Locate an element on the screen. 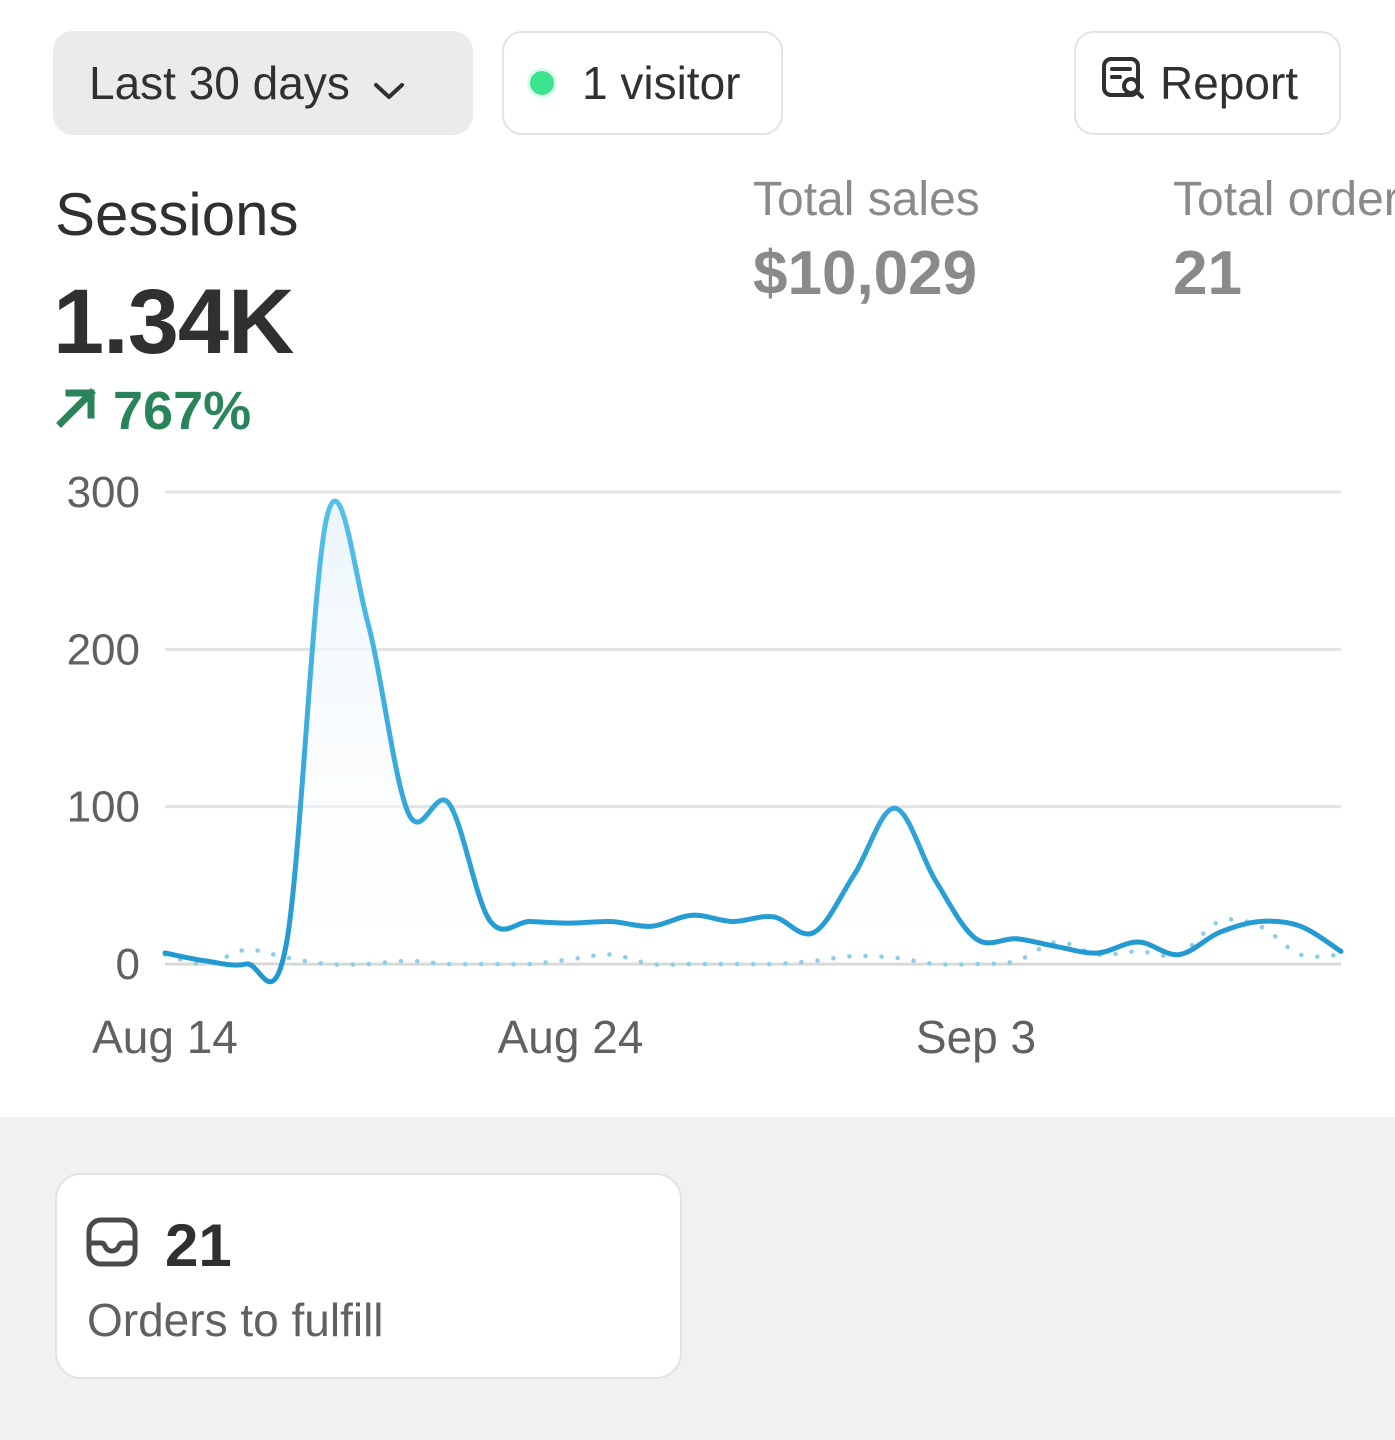 The height and width of the screenshot is (1440, 1395). orders-to-fulfill-card: 21 Orders to fulfill is located at coordinates (368, 1276).